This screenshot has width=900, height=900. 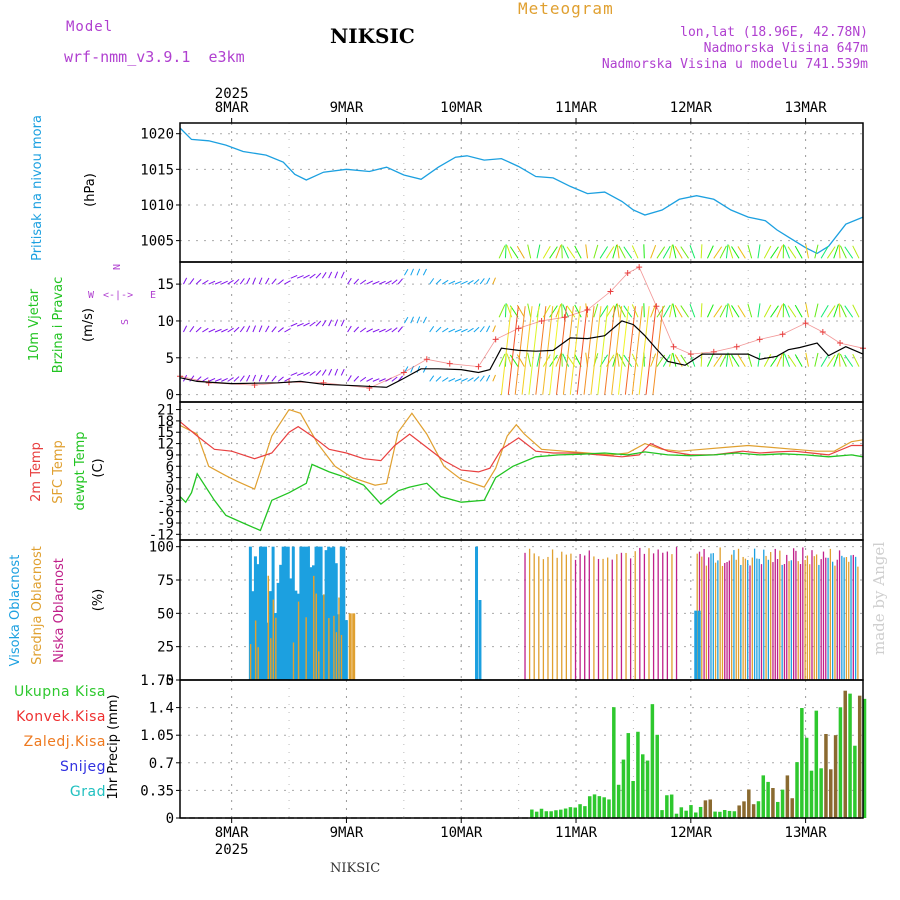 What do you see at coordinates (170, 819) in the screenshot?
I see `y-tick-label: 0` at bounding box center [170, 819].